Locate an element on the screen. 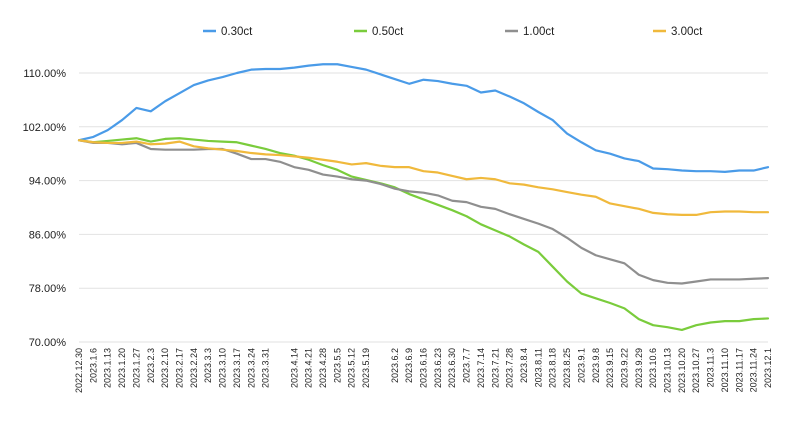 The image size is (800, 437). y-tick-label: 94.00% is located at coordinates (48, 182).